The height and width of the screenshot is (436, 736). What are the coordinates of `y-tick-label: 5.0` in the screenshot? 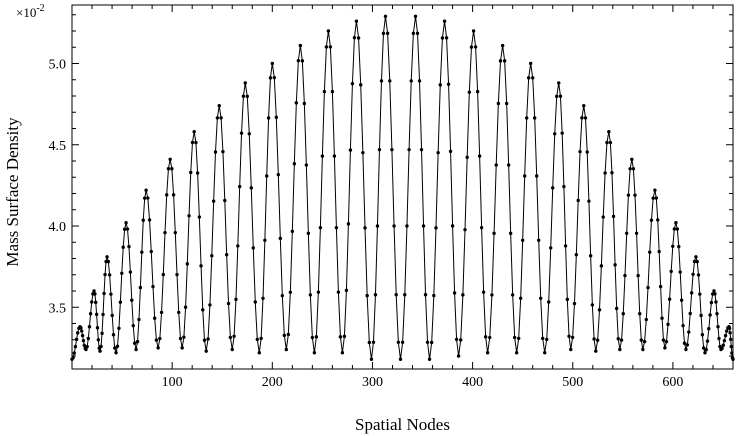 It's located at (58, 65).